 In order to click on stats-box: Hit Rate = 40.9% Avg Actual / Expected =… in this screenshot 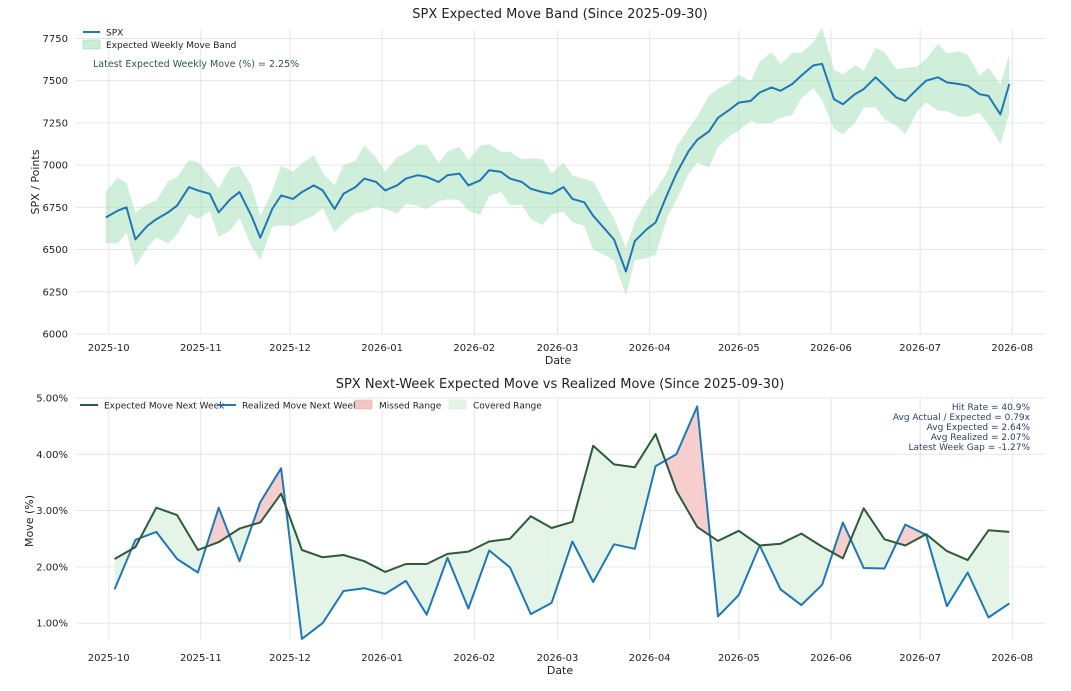, I will do `click(962, 428)`.